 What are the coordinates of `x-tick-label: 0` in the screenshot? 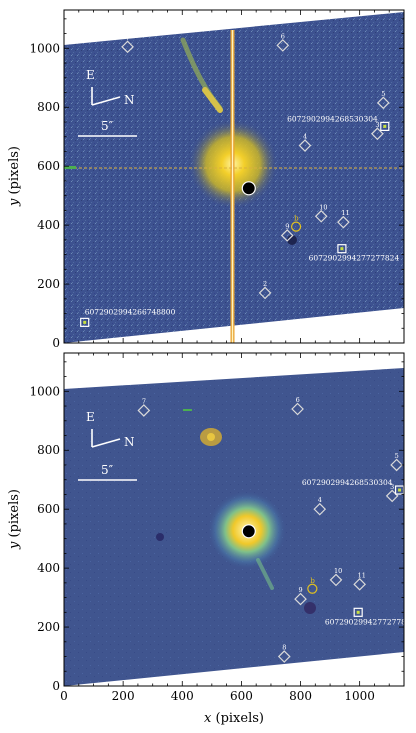 It's located at (64, 696).